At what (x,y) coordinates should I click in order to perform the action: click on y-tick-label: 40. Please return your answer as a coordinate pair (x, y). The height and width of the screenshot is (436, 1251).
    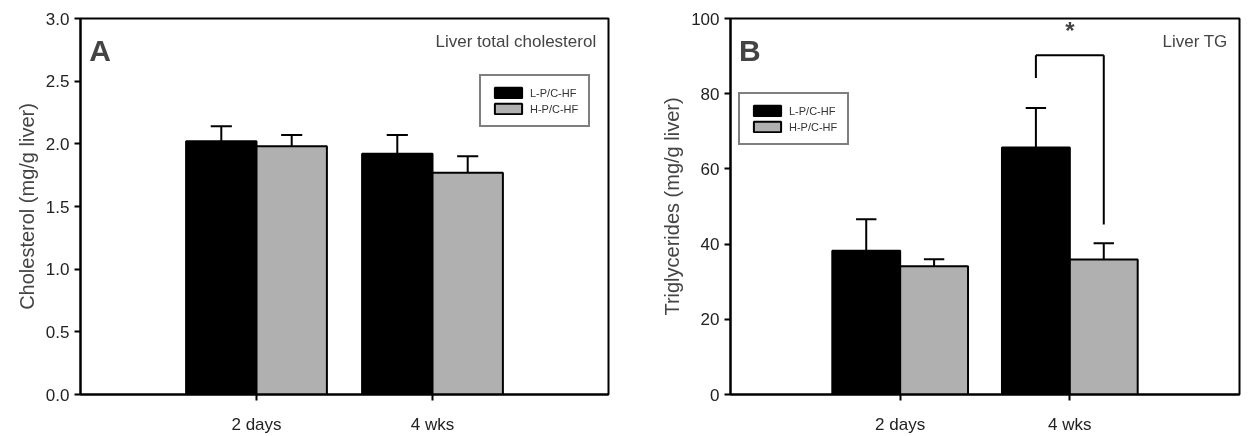
    Looking at the image, I should click on (710, 245).